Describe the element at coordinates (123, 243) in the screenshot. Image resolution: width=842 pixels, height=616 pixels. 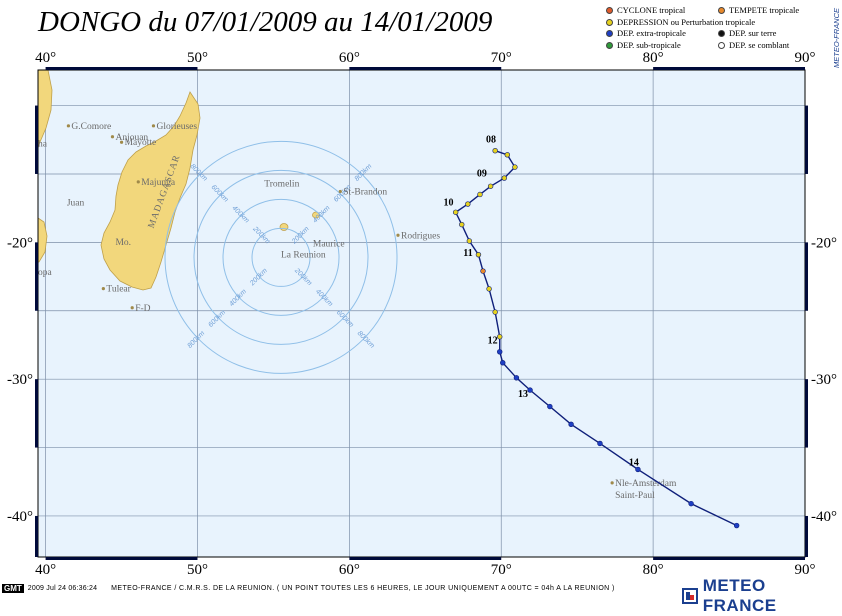
I see `place-label: Mo.` at that location.